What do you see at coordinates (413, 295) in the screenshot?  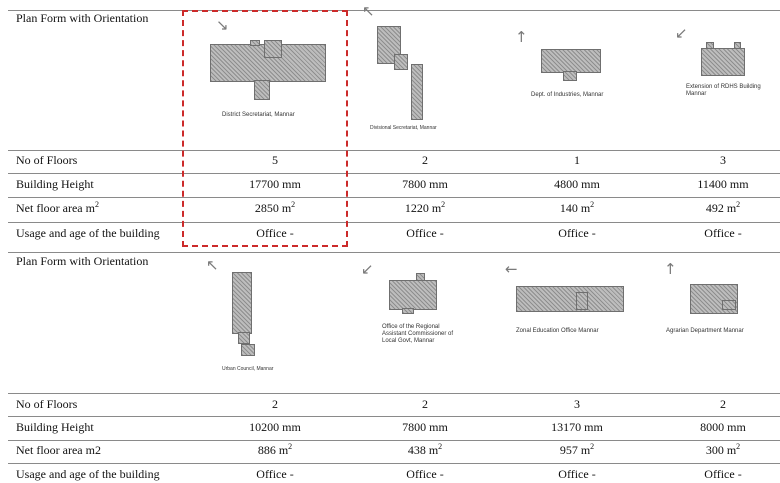 I see `regional-office-plan` at bounding box center [413, 295].